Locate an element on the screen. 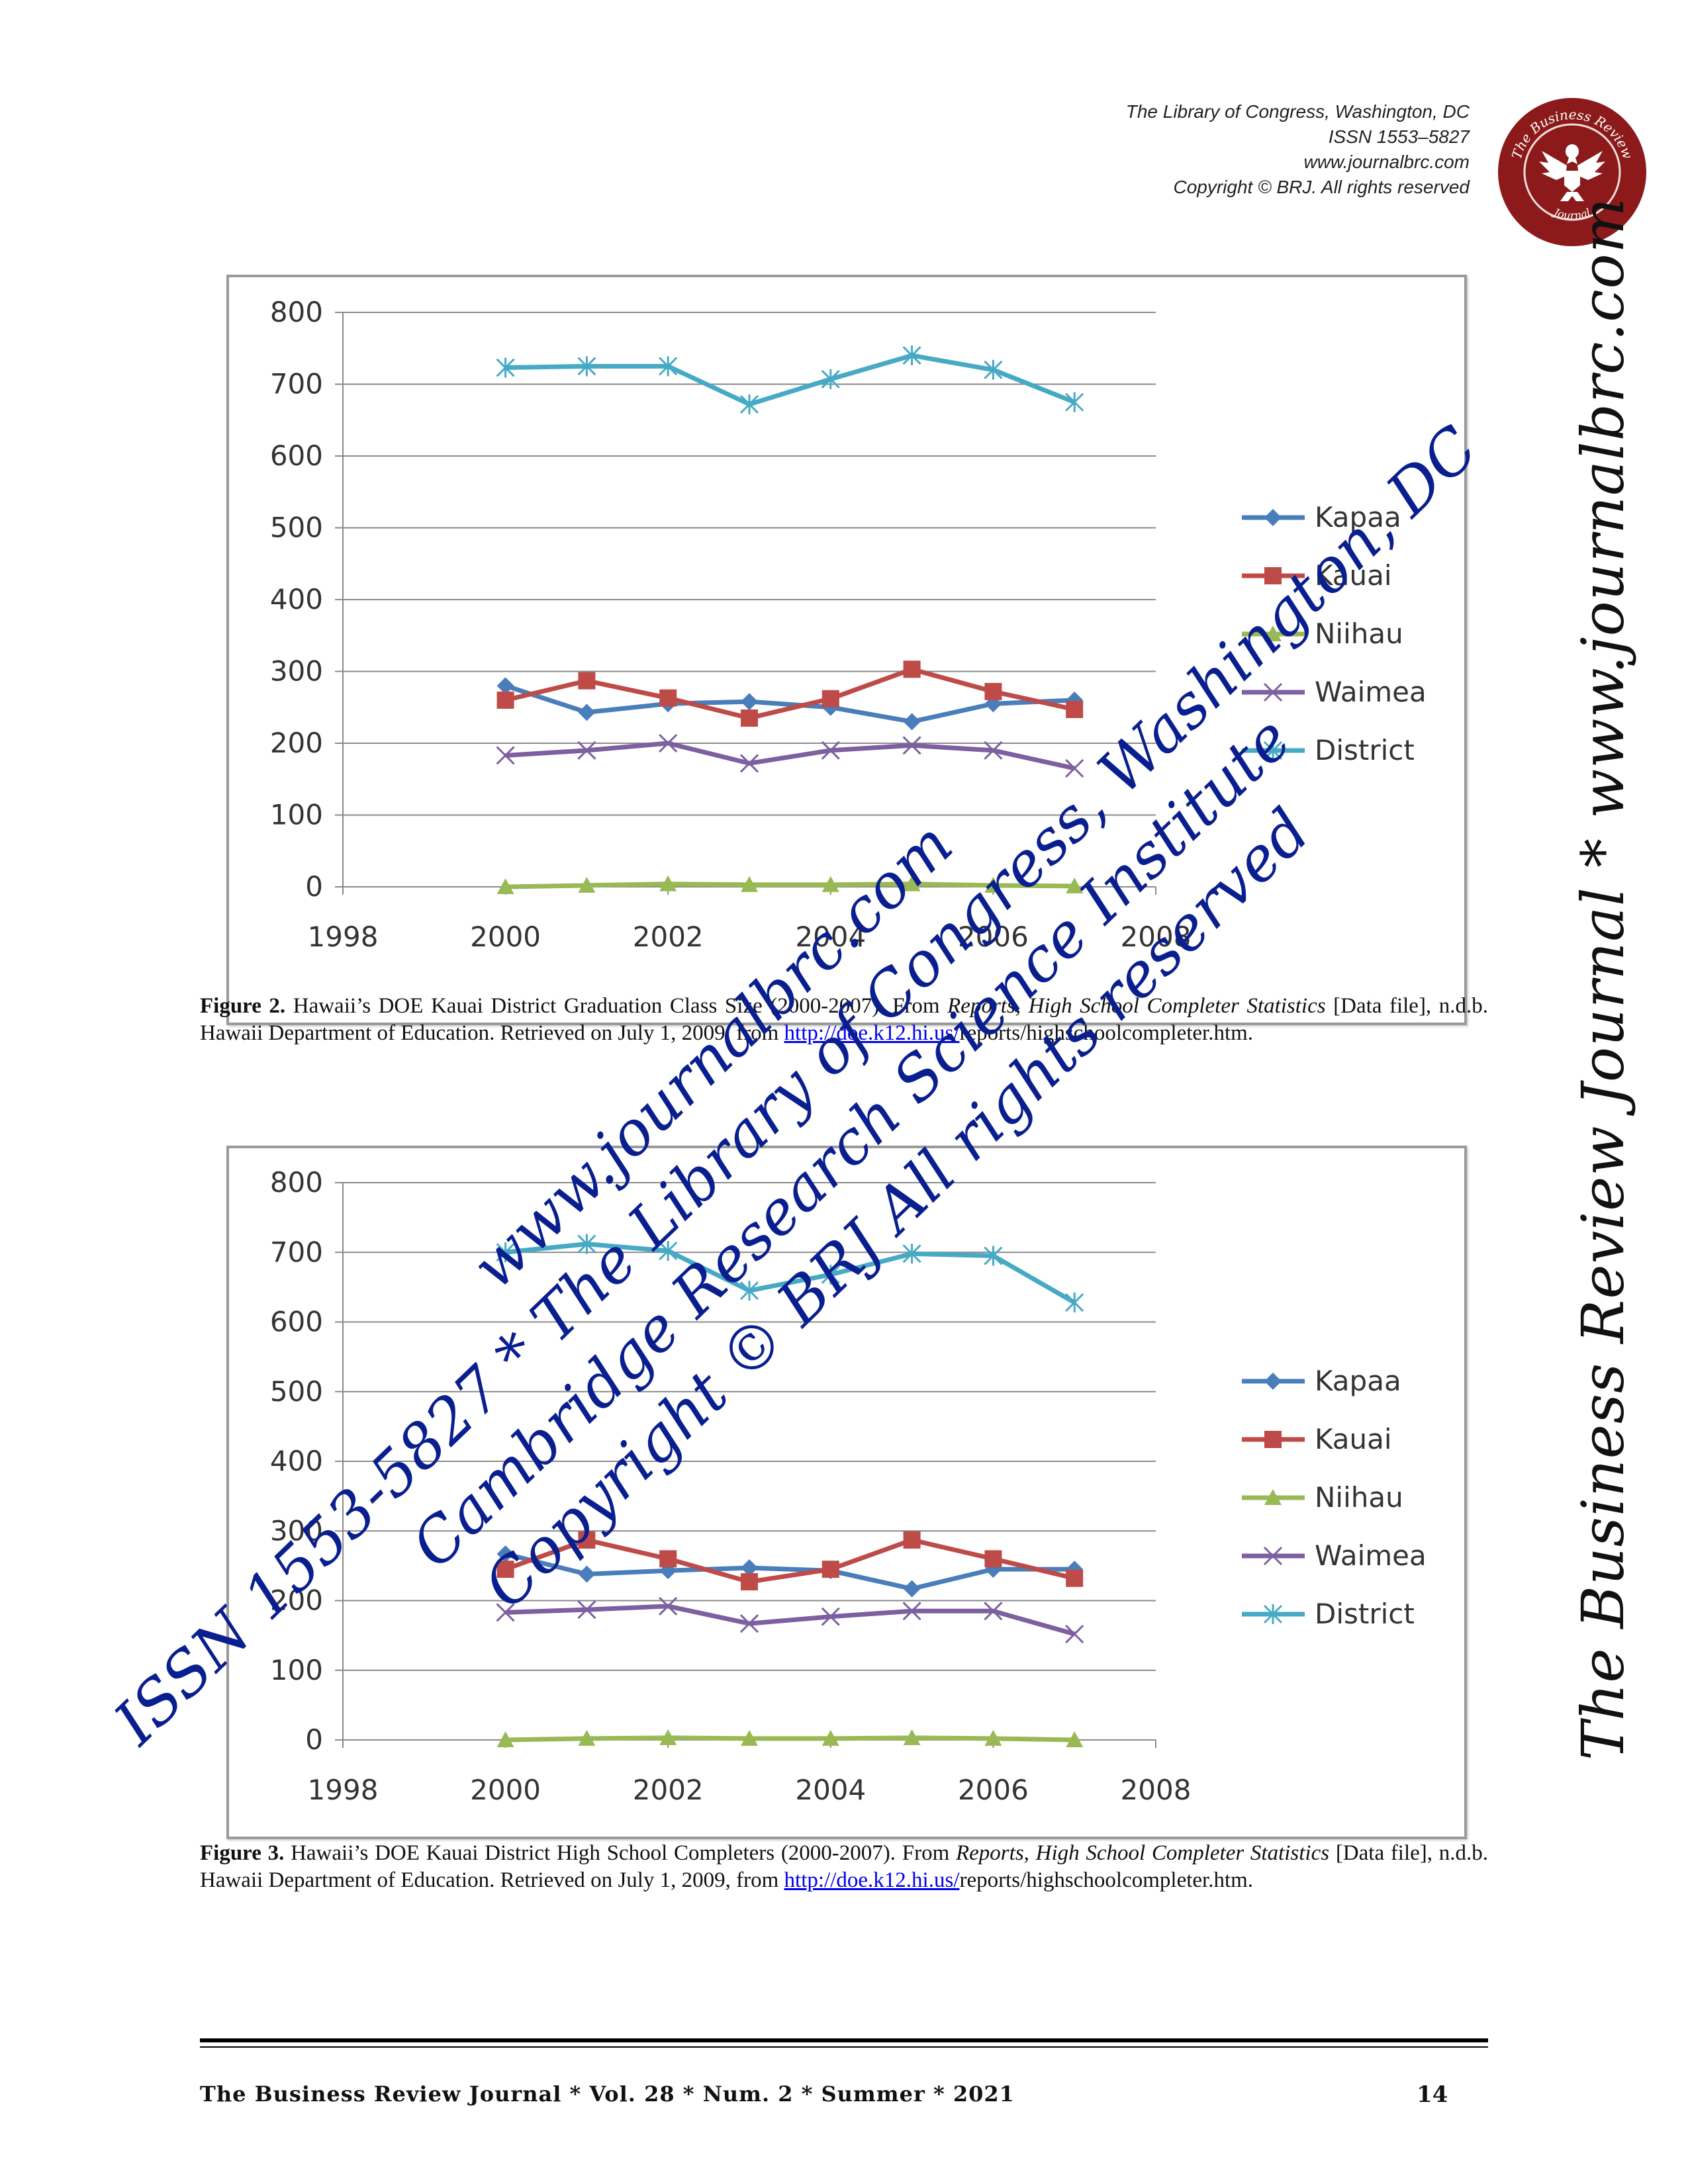 Image resolution: width=1688 pixels, height=2184 pixels. chart2-legend-waimea-label: Waimea is located at coordinates (1371, 1555).